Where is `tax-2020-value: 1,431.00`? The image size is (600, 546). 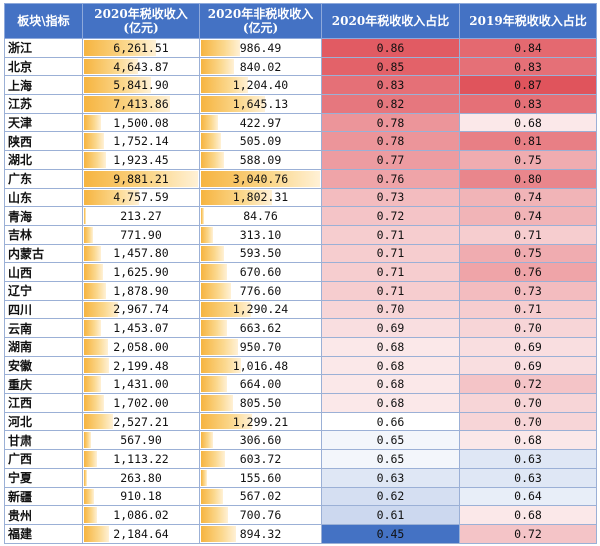 tax-2020-value: 1,431.00 is located at coordinates (141, 384).